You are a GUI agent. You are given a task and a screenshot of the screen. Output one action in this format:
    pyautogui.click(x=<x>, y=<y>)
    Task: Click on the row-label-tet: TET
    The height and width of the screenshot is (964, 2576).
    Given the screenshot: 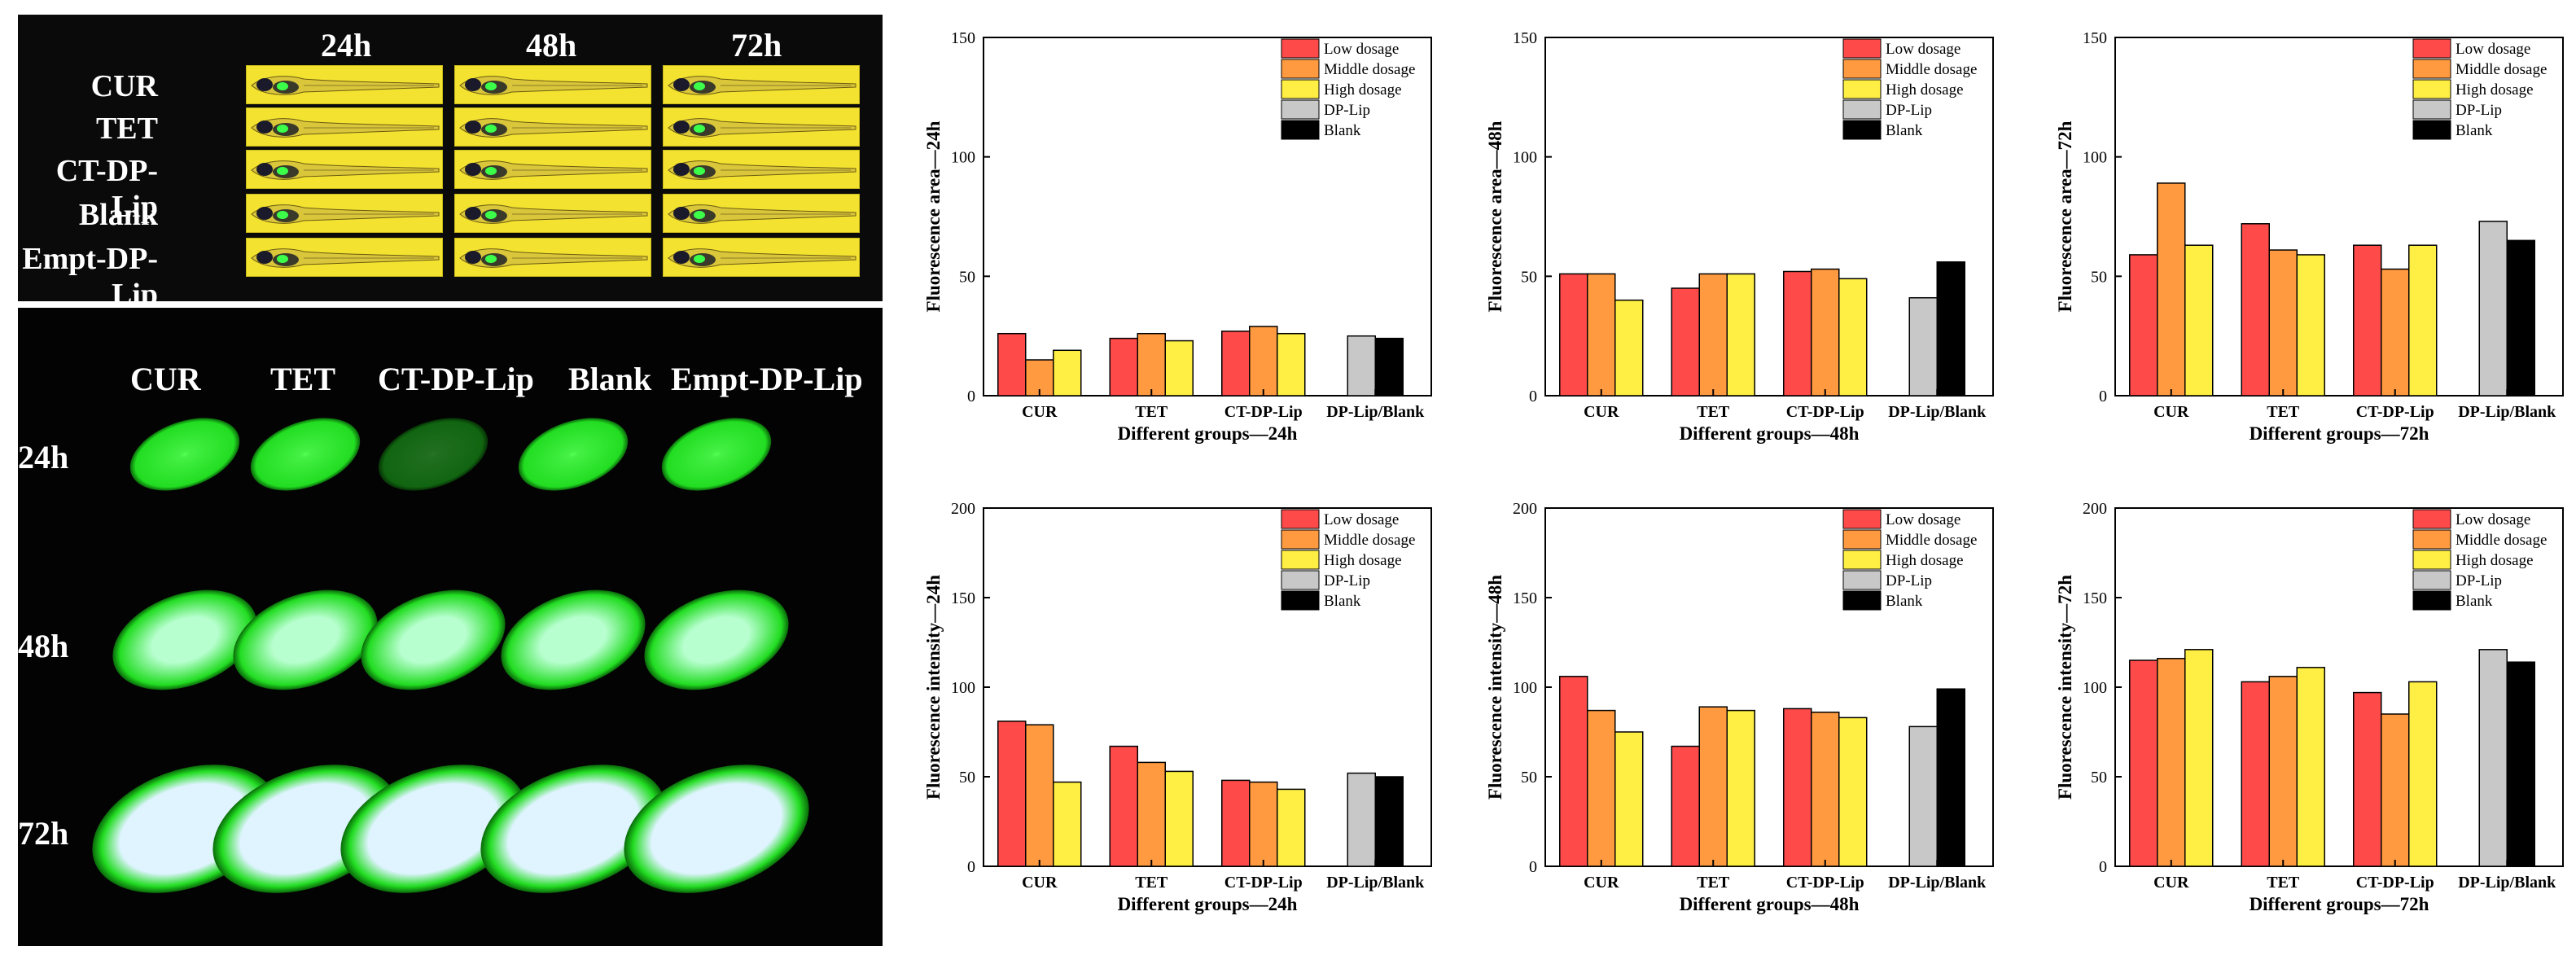 What is the action you would take?
    pyautogui.click(x=126, y=129)
    